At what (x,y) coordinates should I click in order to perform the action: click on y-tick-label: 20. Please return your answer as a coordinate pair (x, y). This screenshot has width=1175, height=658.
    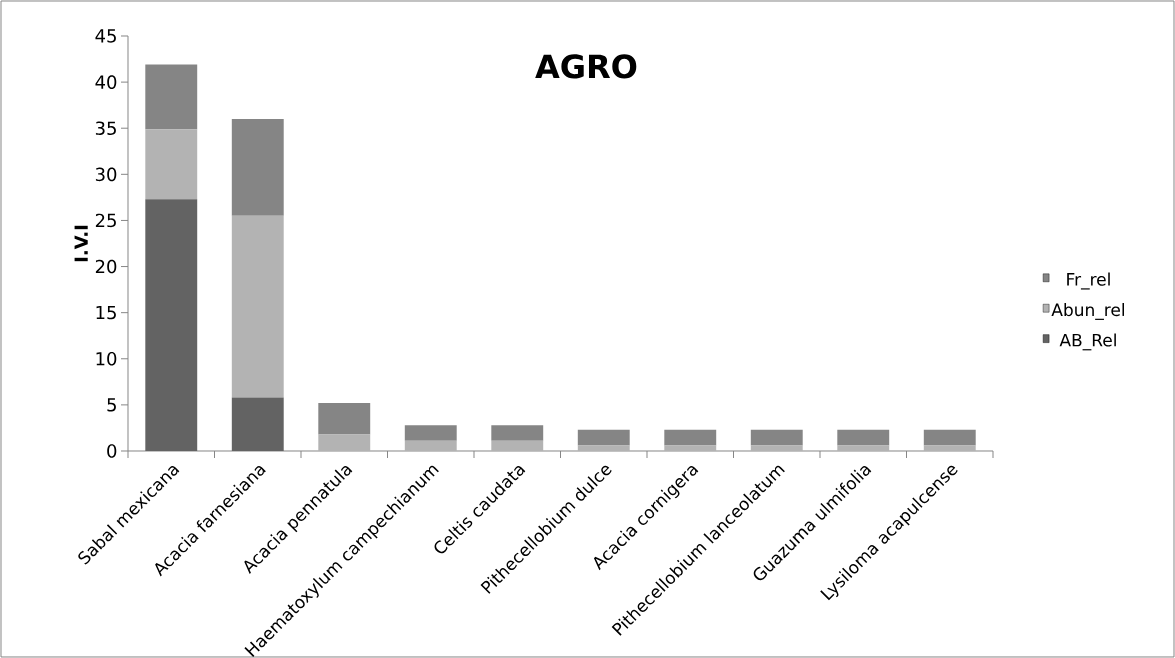
    Looking at the image, I should click on (106, 266).